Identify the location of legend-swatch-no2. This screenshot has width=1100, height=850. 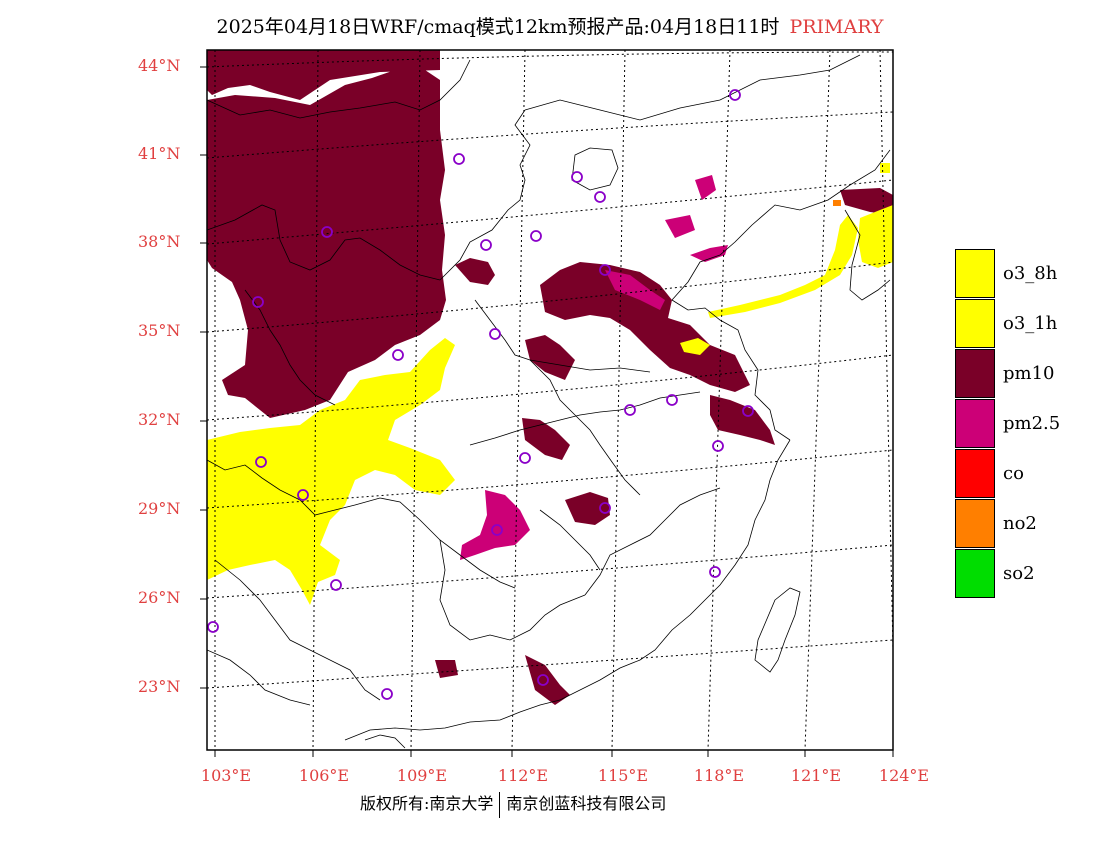
(975, 523).